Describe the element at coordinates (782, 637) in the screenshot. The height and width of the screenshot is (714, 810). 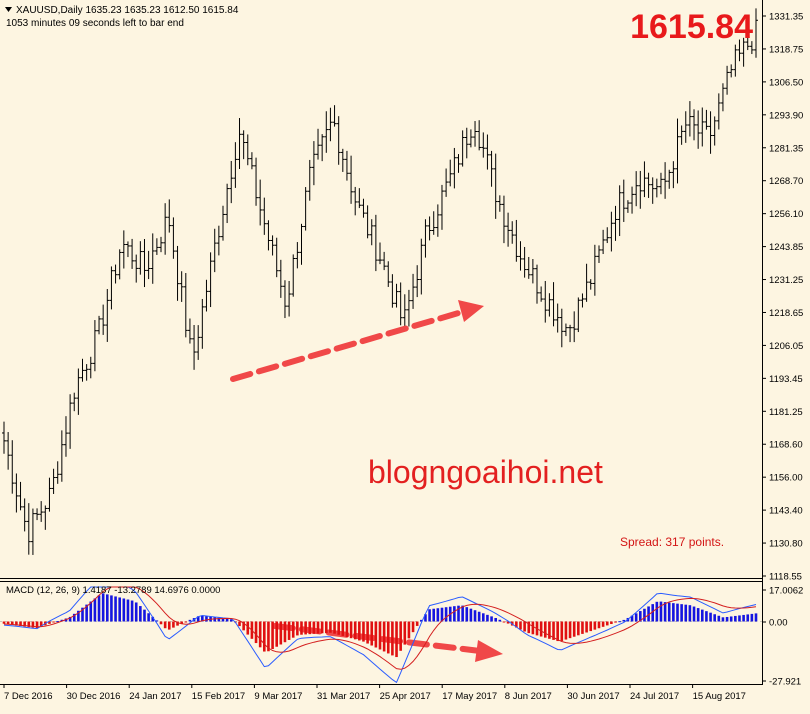
I see `macd-axis: 17.0062 0.00 -27.921` at that location.